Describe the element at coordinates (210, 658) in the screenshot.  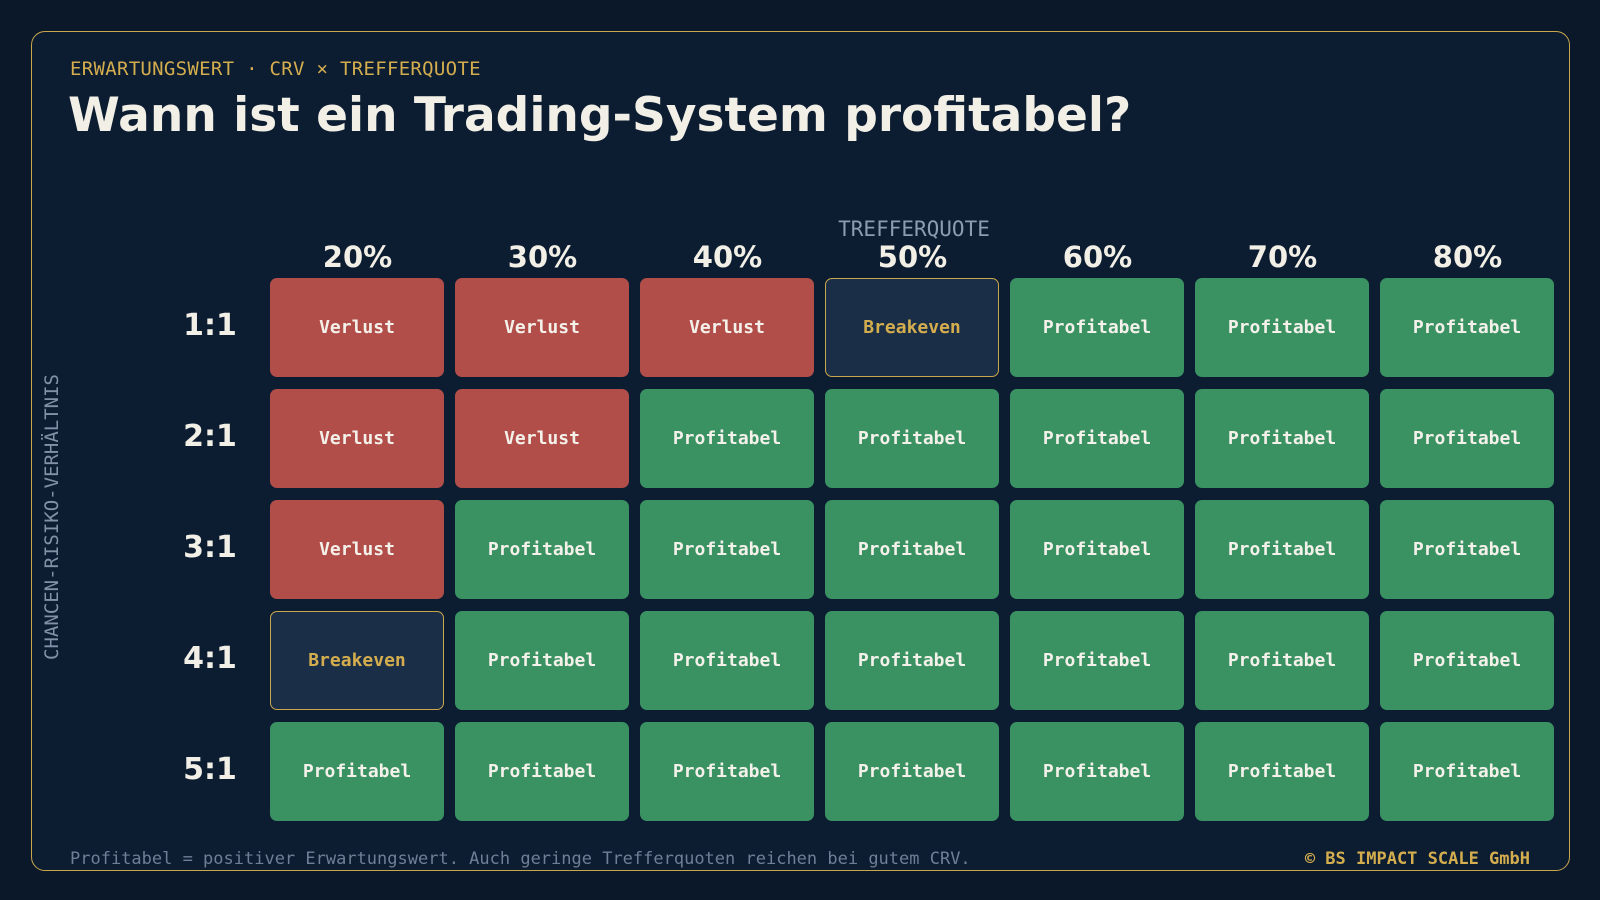
I see `row-header: 4:1` at that location.